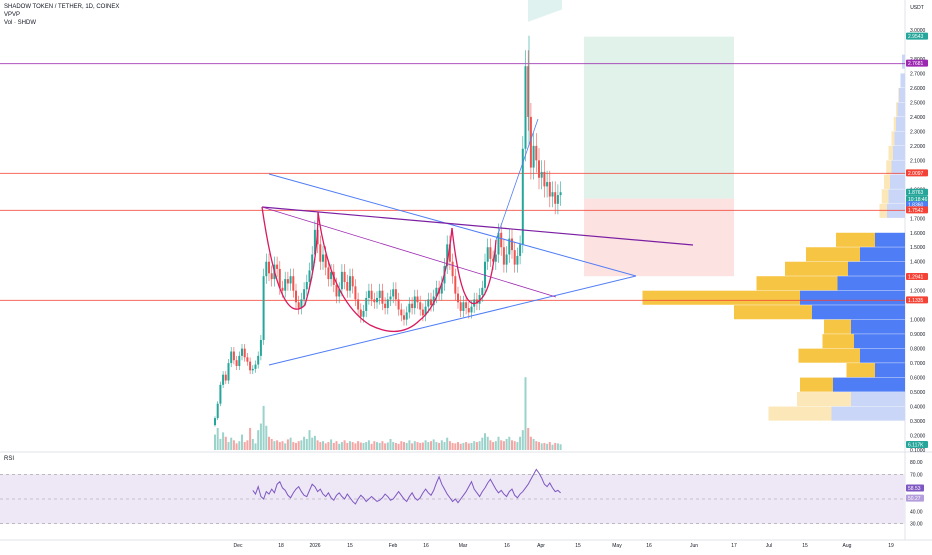 This screenshot has height=555, width=932. What do you see at coordinates (916, 193) in the screenshot?
I see `price-tag-label: 1.8763` at bounding box center [916, 193].